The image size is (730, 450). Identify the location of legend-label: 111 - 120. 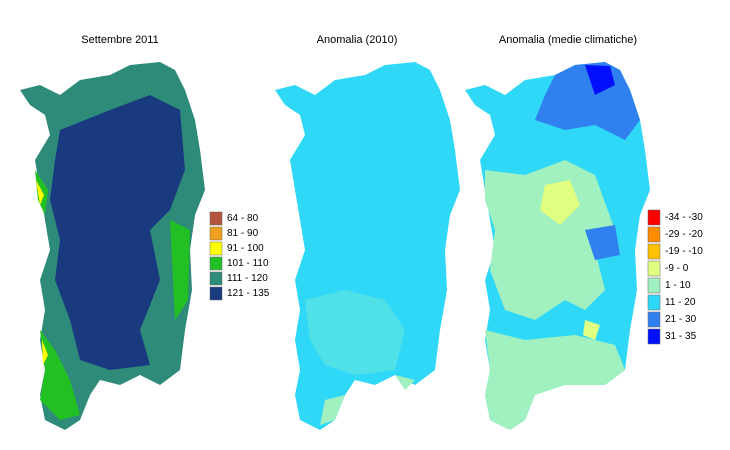
(247, 278).